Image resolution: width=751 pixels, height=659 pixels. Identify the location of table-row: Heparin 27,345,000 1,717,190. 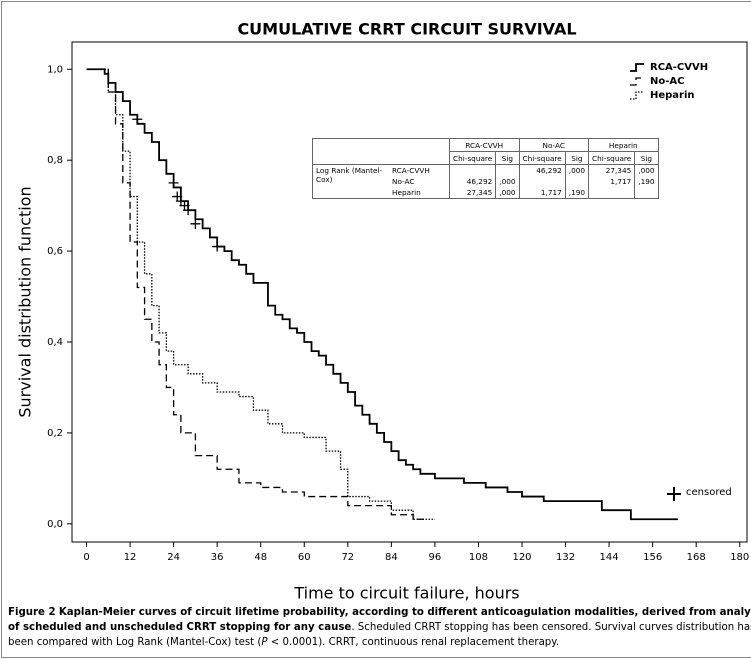
(486, 193).